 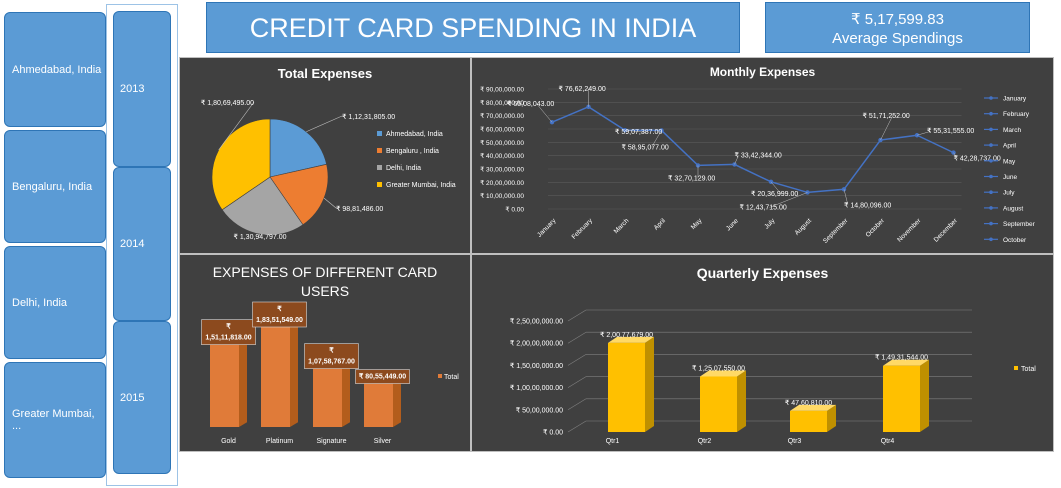 I want to click on y-tick-label: ₹ 2,50,00,000.00, so click(x=536, y=322).